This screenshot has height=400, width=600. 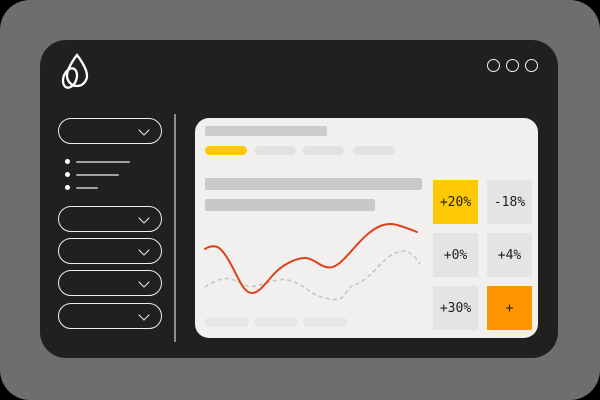 What do you see at coordinates (509, 308) in the screenshot?
I see `add-tile-button: +` at bounding box center [509, 308].